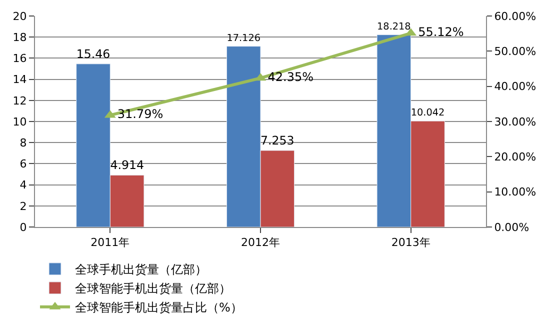  What do you see at coordinates (277, 141) in the screenshot?
I see `data-label: 7.253` at bounding box center [277, 141].